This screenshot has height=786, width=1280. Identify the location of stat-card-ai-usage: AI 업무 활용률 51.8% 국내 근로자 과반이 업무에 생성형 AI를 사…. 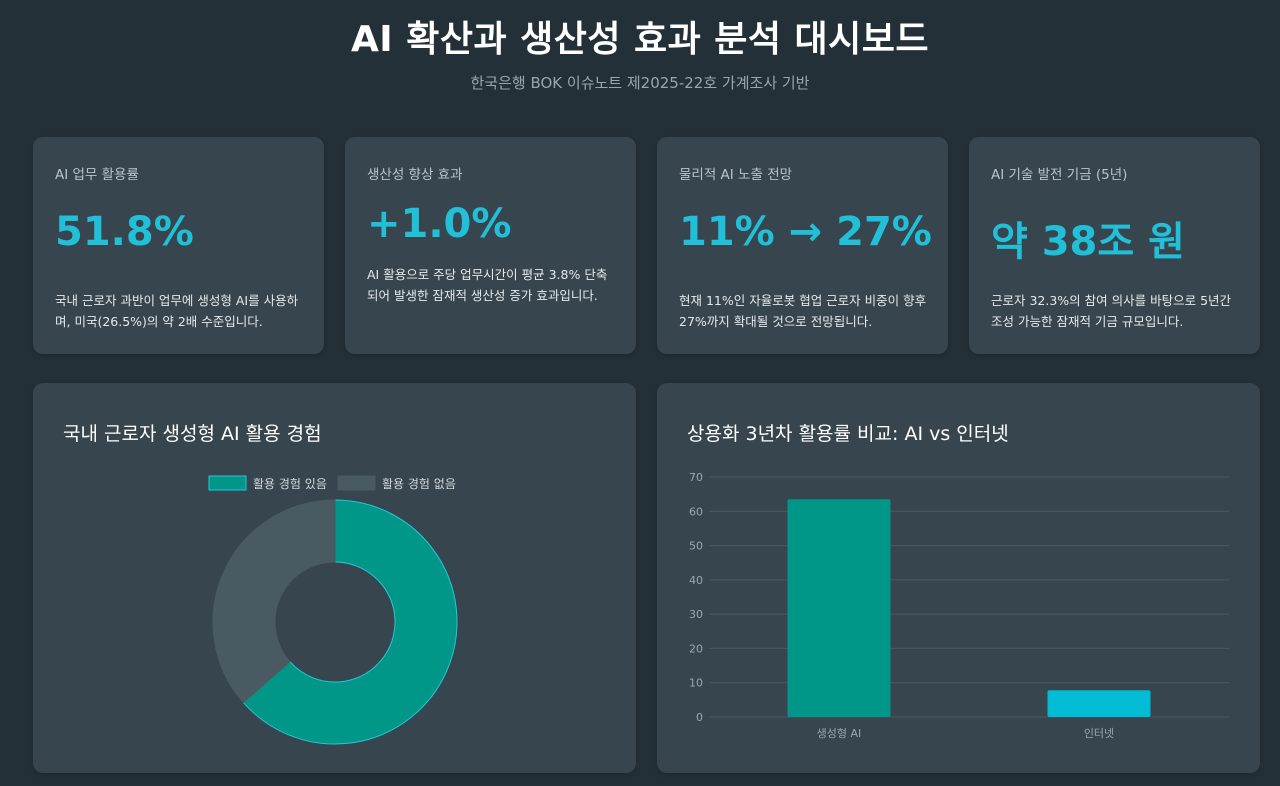
(178, 245).